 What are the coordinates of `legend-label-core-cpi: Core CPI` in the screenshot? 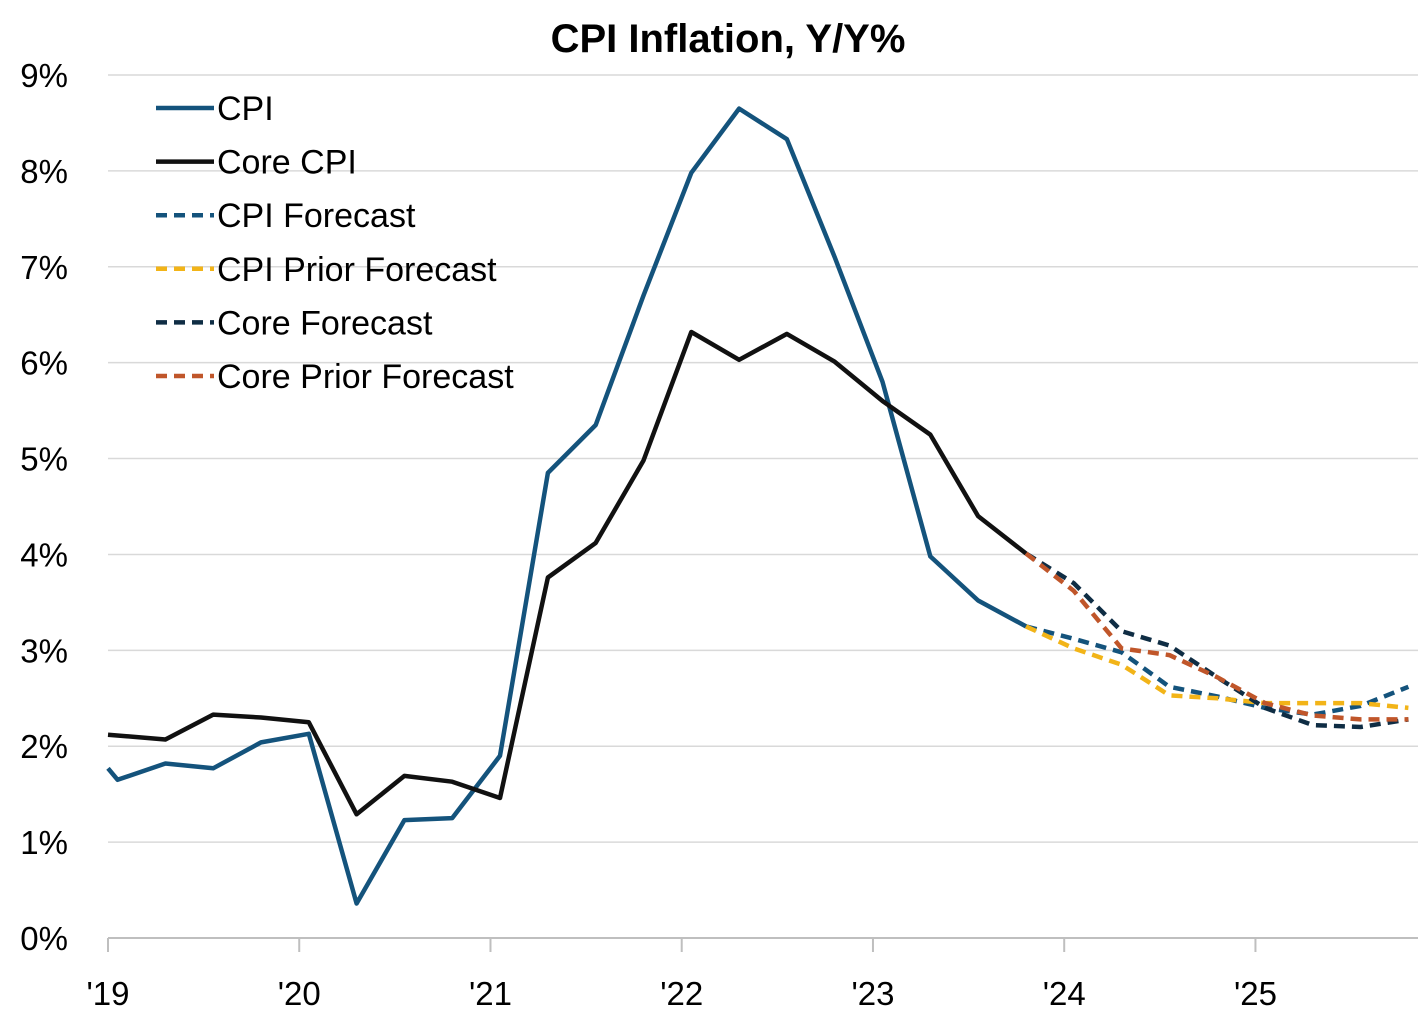 It's located at (287, 163).